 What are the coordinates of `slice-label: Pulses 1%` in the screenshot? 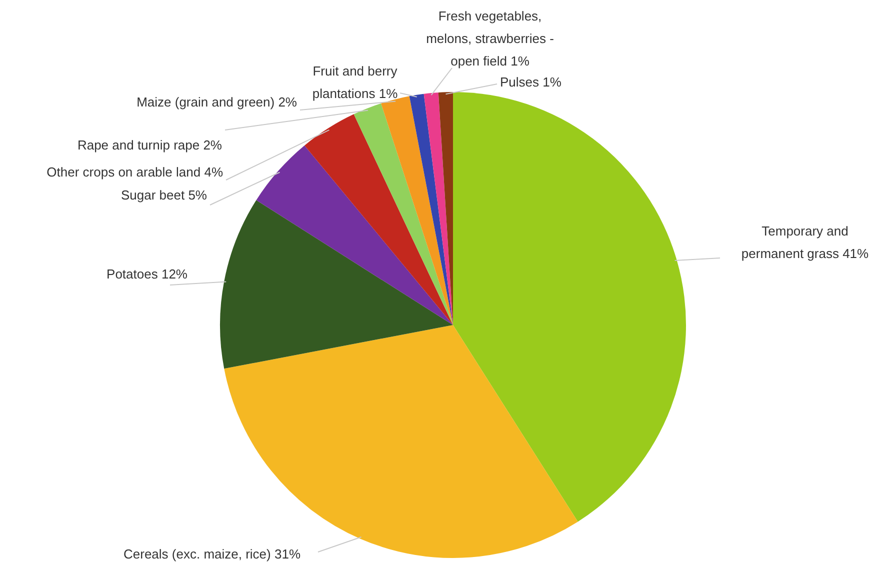 It's located at (531, 82).